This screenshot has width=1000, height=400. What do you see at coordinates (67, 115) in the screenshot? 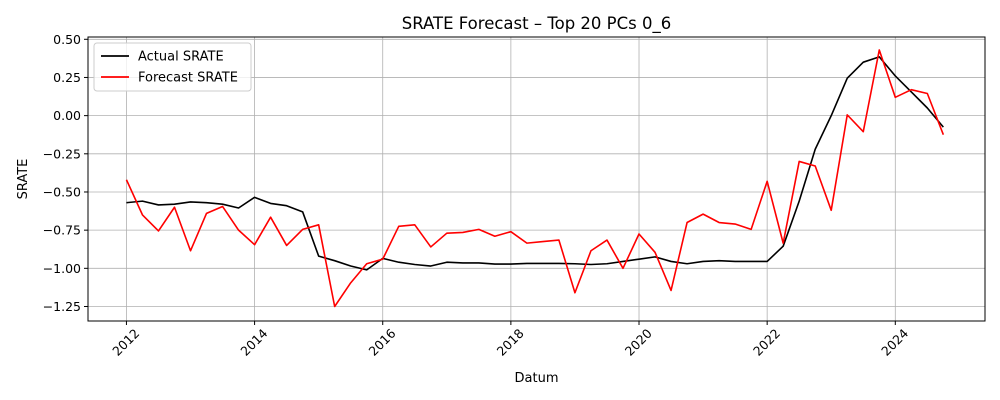
I see `y-tick-label: 0.00` at bounding box center [67, 115].